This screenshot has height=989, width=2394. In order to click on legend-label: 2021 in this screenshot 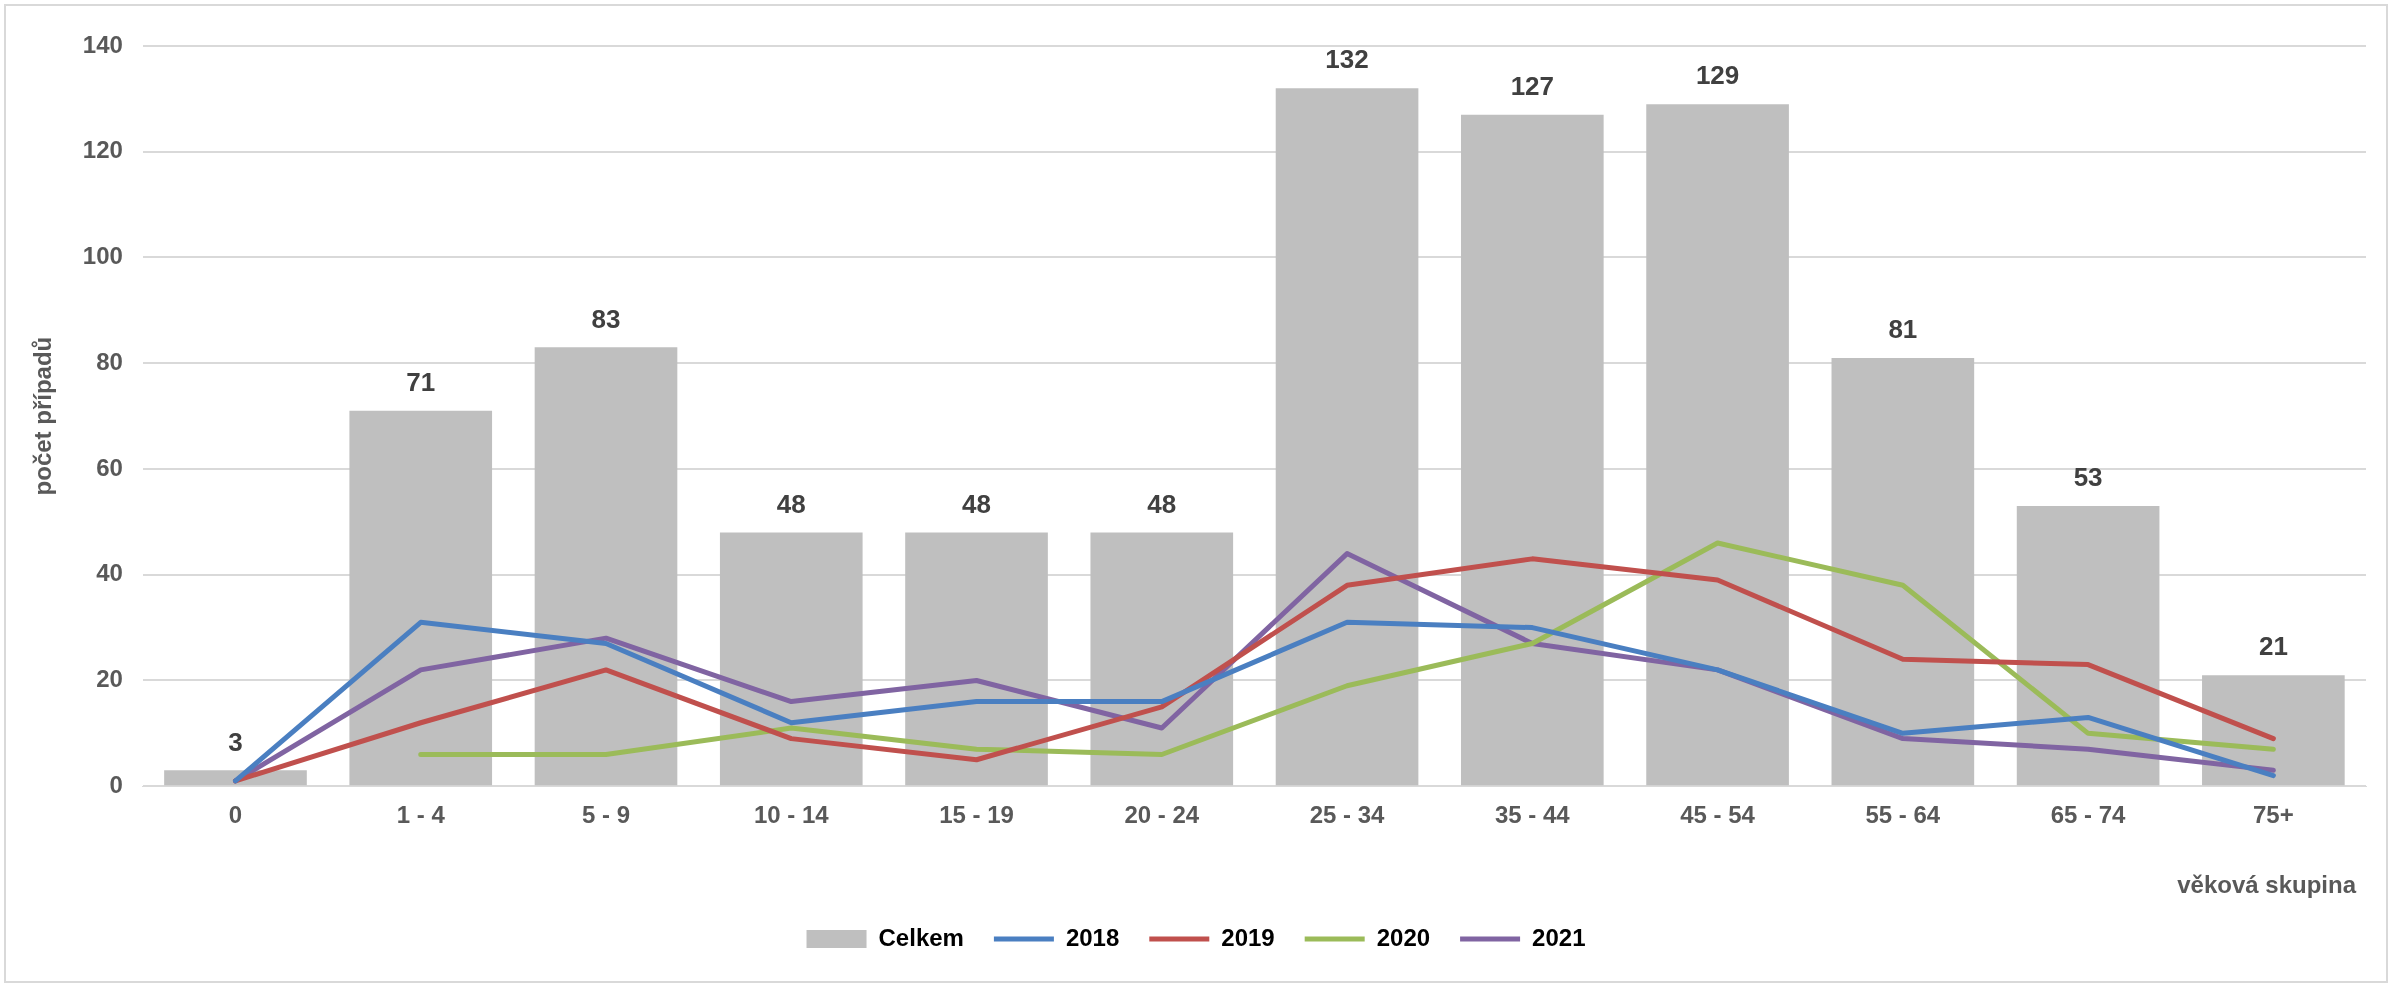, I will do `click(1559, 937)`.